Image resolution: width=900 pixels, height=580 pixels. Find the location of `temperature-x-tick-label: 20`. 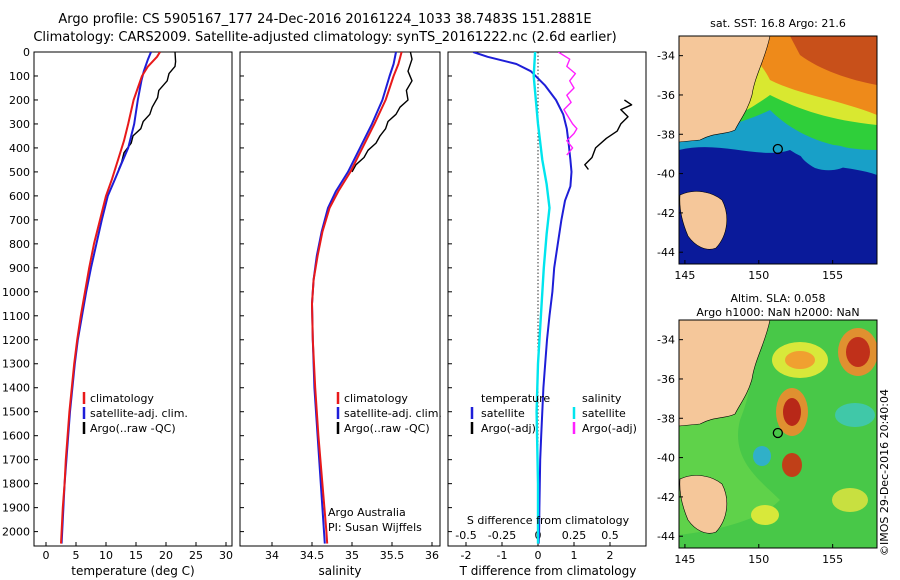

temperature-x-tick-label: 20 is located at coordinates (166, 555).